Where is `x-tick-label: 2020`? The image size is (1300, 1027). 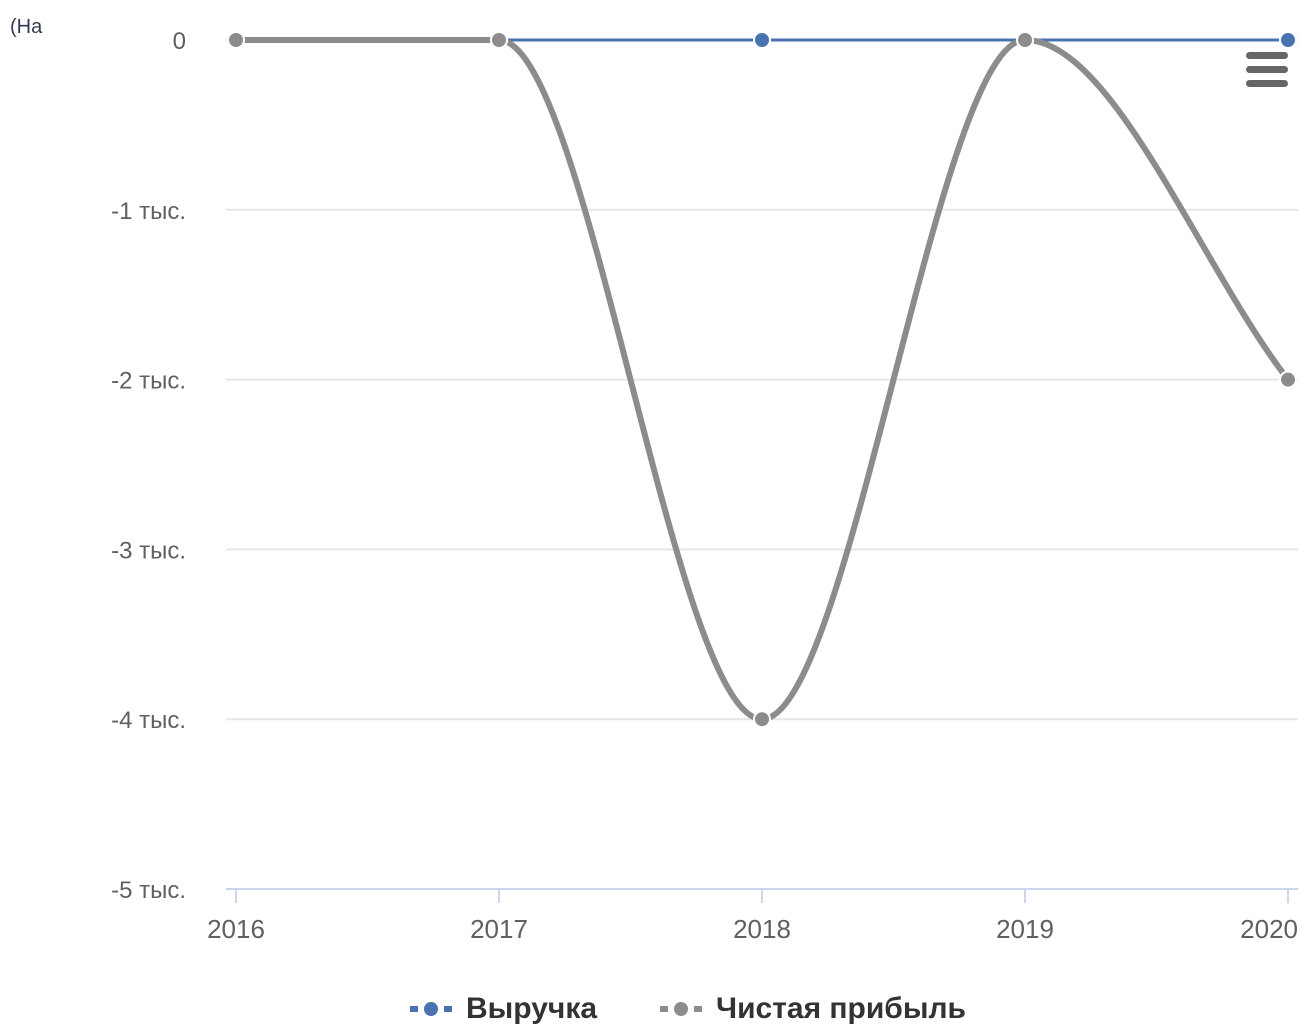 x-tick-label: 2020 is located at coordinates (1269, 929).